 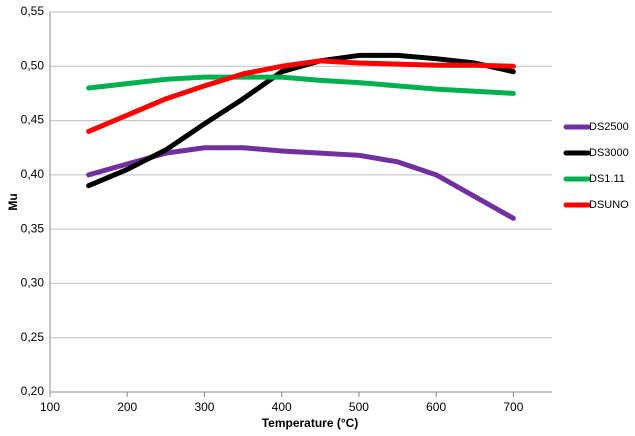 What do you see at coordinates (609, 127) in the screenshot?
I see `legend-label: DS2500` at bounding box center [609, 127].